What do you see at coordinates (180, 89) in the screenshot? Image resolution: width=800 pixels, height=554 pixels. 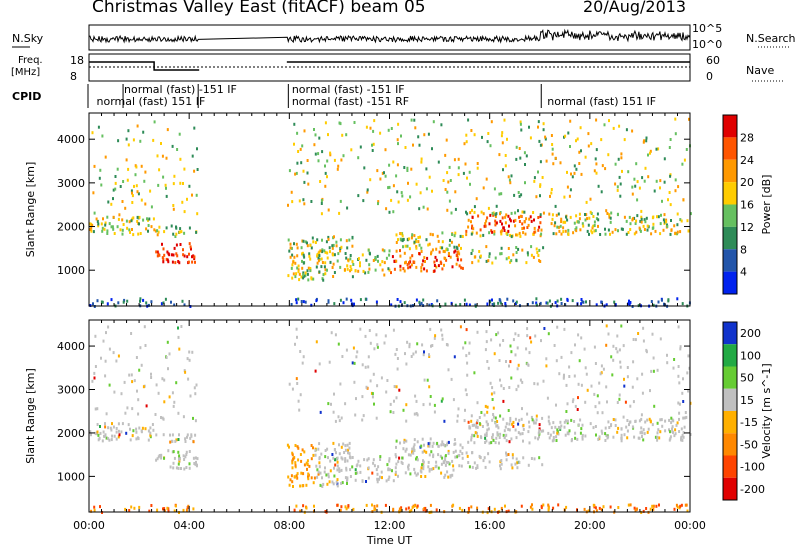 I see `cpid-segment-1: normal (fast) -151 IF` at bounding box center [180, 89].